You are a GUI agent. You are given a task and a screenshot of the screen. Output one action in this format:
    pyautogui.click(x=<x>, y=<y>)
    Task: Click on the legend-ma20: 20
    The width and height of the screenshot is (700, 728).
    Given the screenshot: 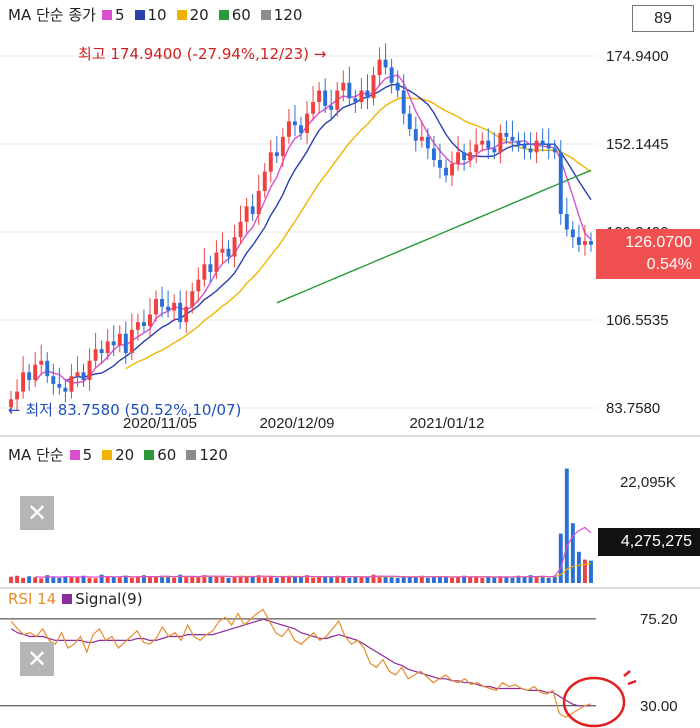 What is the action you would take?
    pyautogui.click(x=192, y=15)
    